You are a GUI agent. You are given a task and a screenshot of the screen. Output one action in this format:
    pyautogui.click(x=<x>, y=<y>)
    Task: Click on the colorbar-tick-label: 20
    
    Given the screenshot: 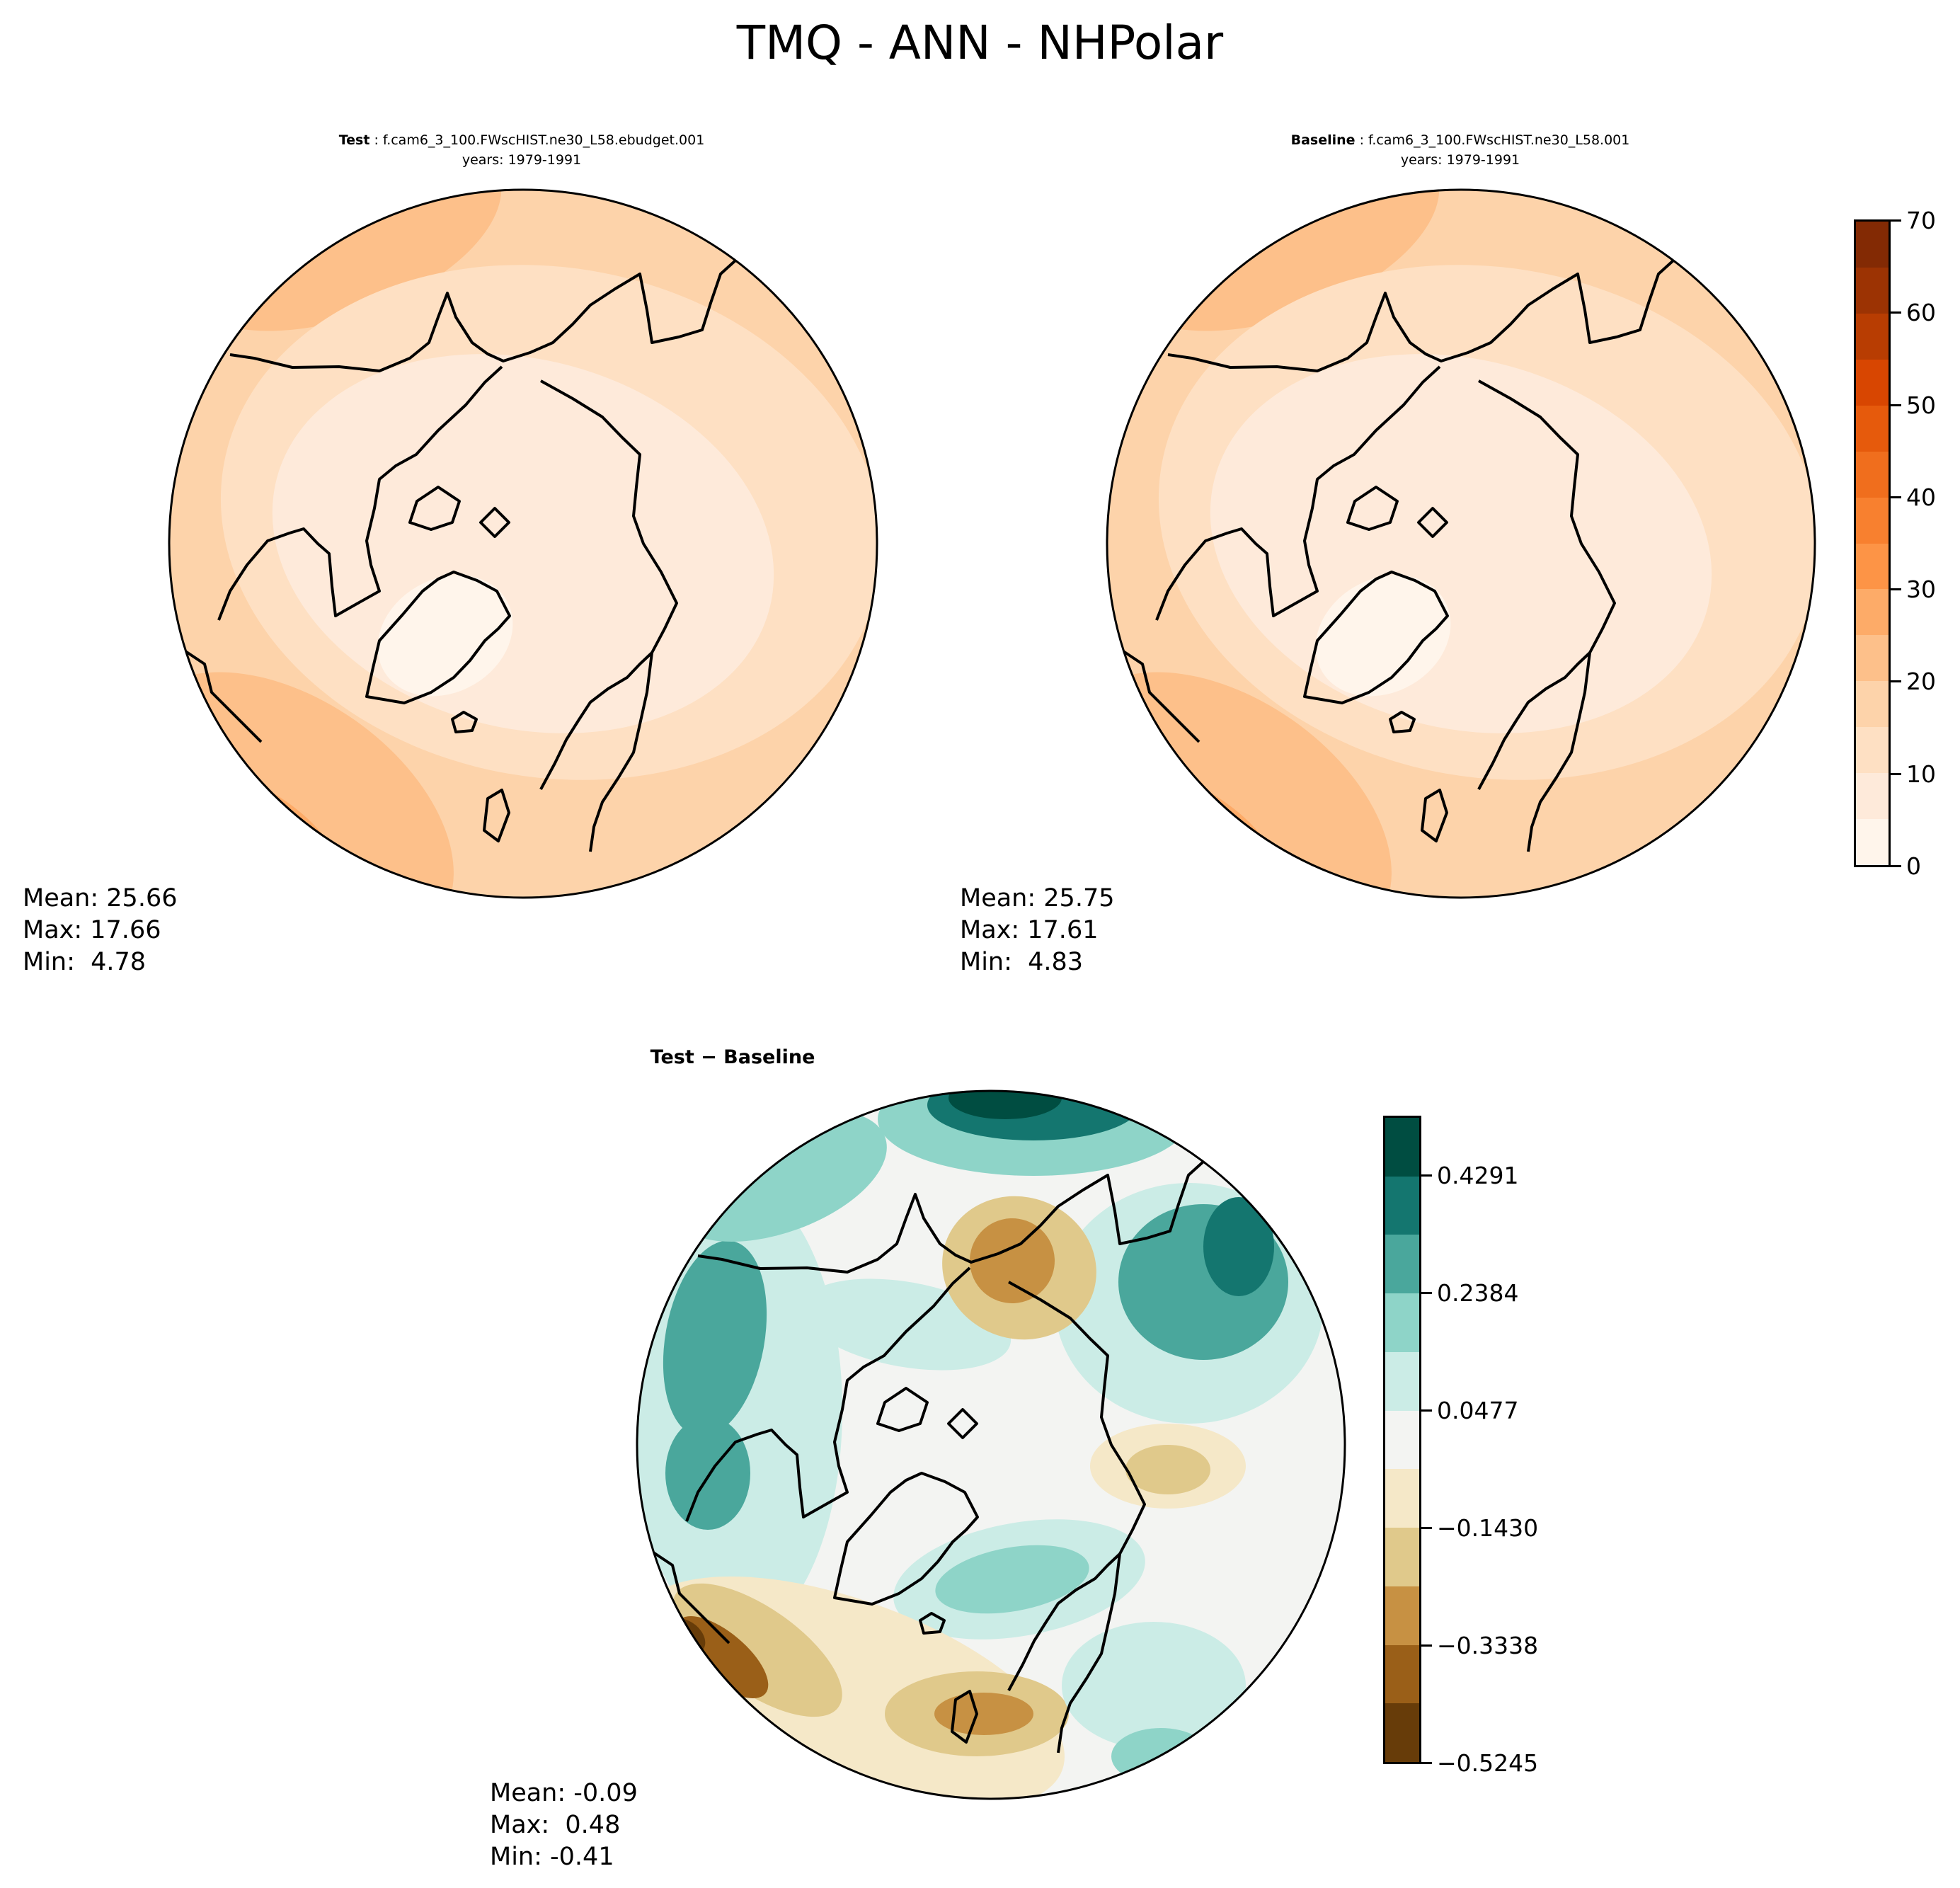 What is the action you would take?
    pyautogui.click(x=1921, y=682)
    